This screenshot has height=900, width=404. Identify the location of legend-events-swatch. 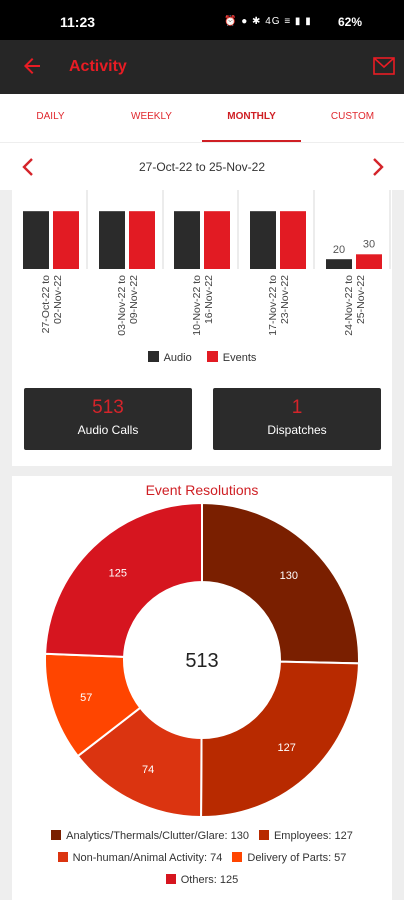
(212, 356).